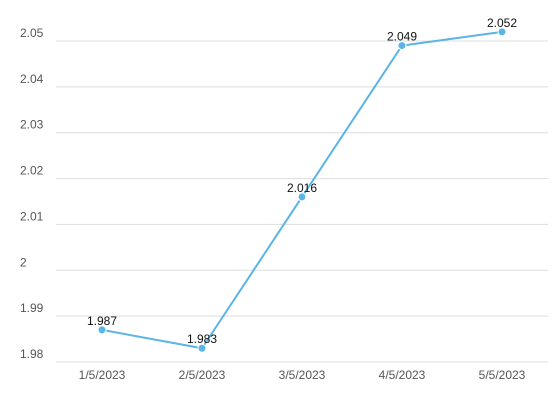 Image resolution: width=553 pixels, height=404 pixels. Describe the element at coordinates (202, 375) in the screenshot. I see `x-tick-label: 2/5/2023` at that location.